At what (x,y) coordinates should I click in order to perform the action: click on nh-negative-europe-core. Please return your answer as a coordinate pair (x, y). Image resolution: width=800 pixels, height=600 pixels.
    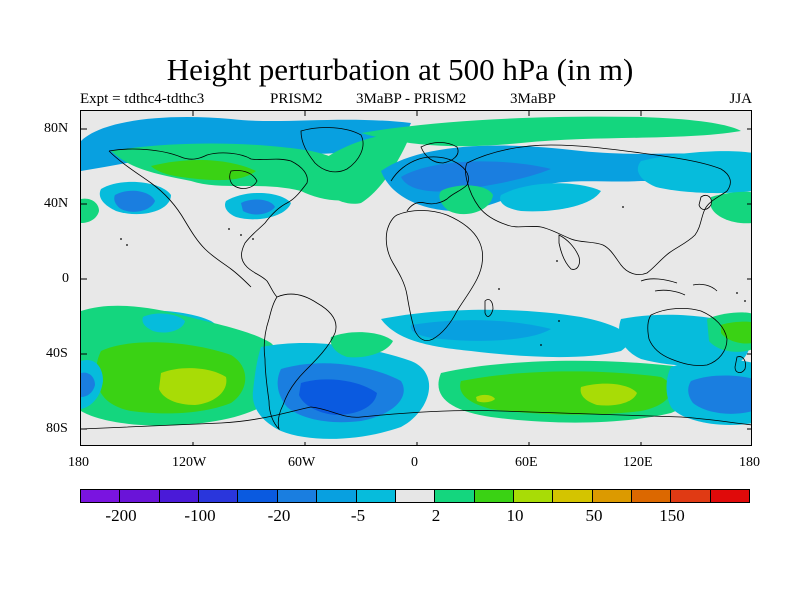
    Looking at the image, I should click on (476, 176).